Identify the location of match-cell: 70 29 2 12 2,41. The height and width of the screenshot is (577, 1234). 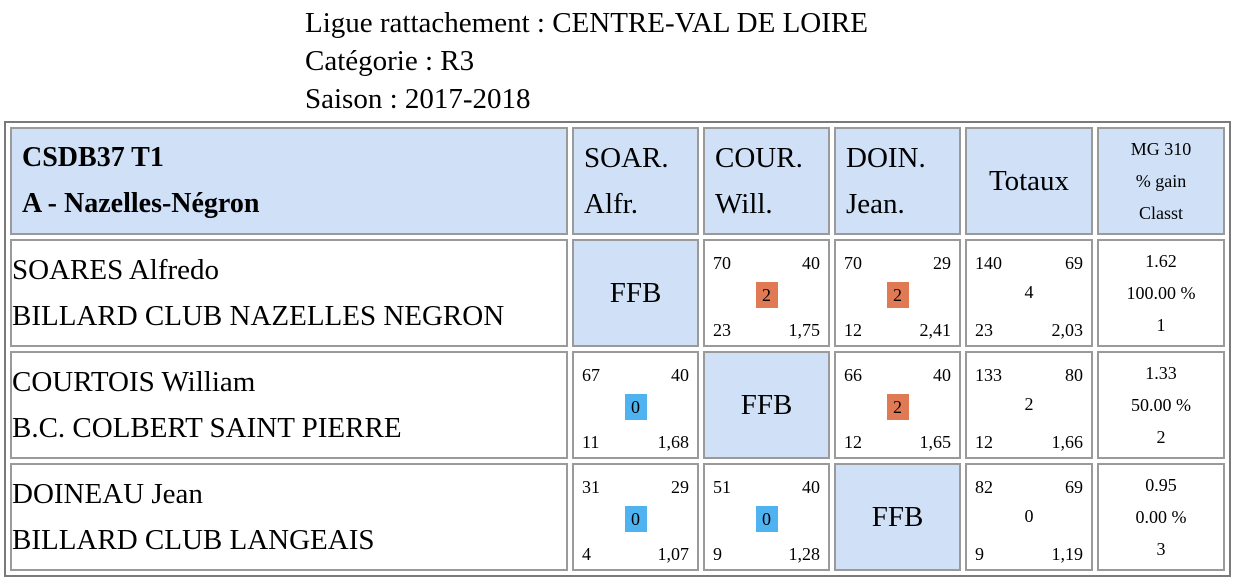
(897, 293).